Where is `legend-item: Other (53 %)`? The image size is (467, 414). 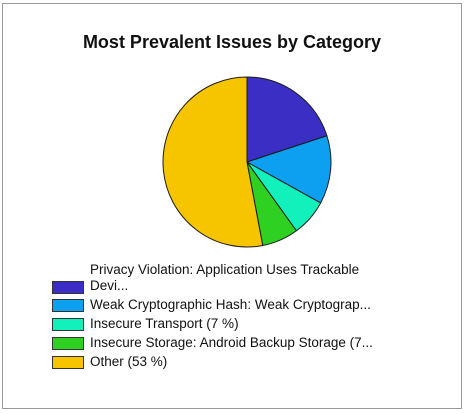
legend-item: Other (53 %) is located at coordinates (252, 362).